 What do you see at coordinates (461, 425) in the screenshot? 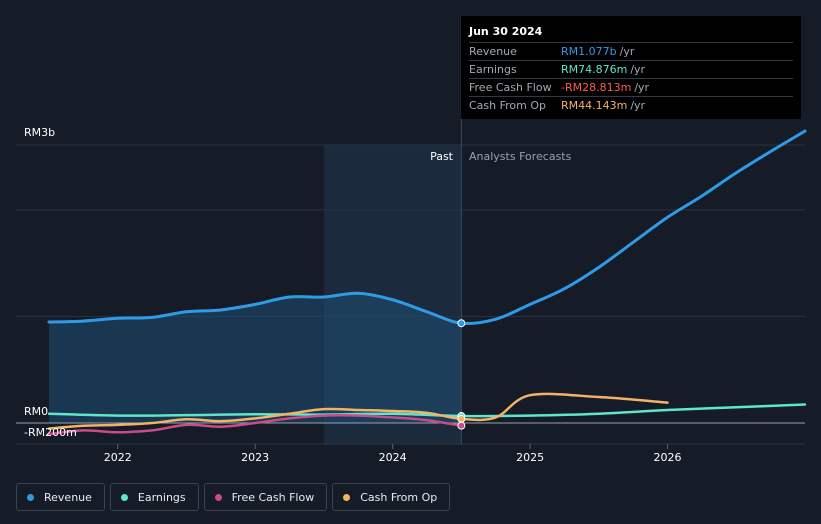
I see `free-cash-flow-marker` at bounding box center [461, 425].